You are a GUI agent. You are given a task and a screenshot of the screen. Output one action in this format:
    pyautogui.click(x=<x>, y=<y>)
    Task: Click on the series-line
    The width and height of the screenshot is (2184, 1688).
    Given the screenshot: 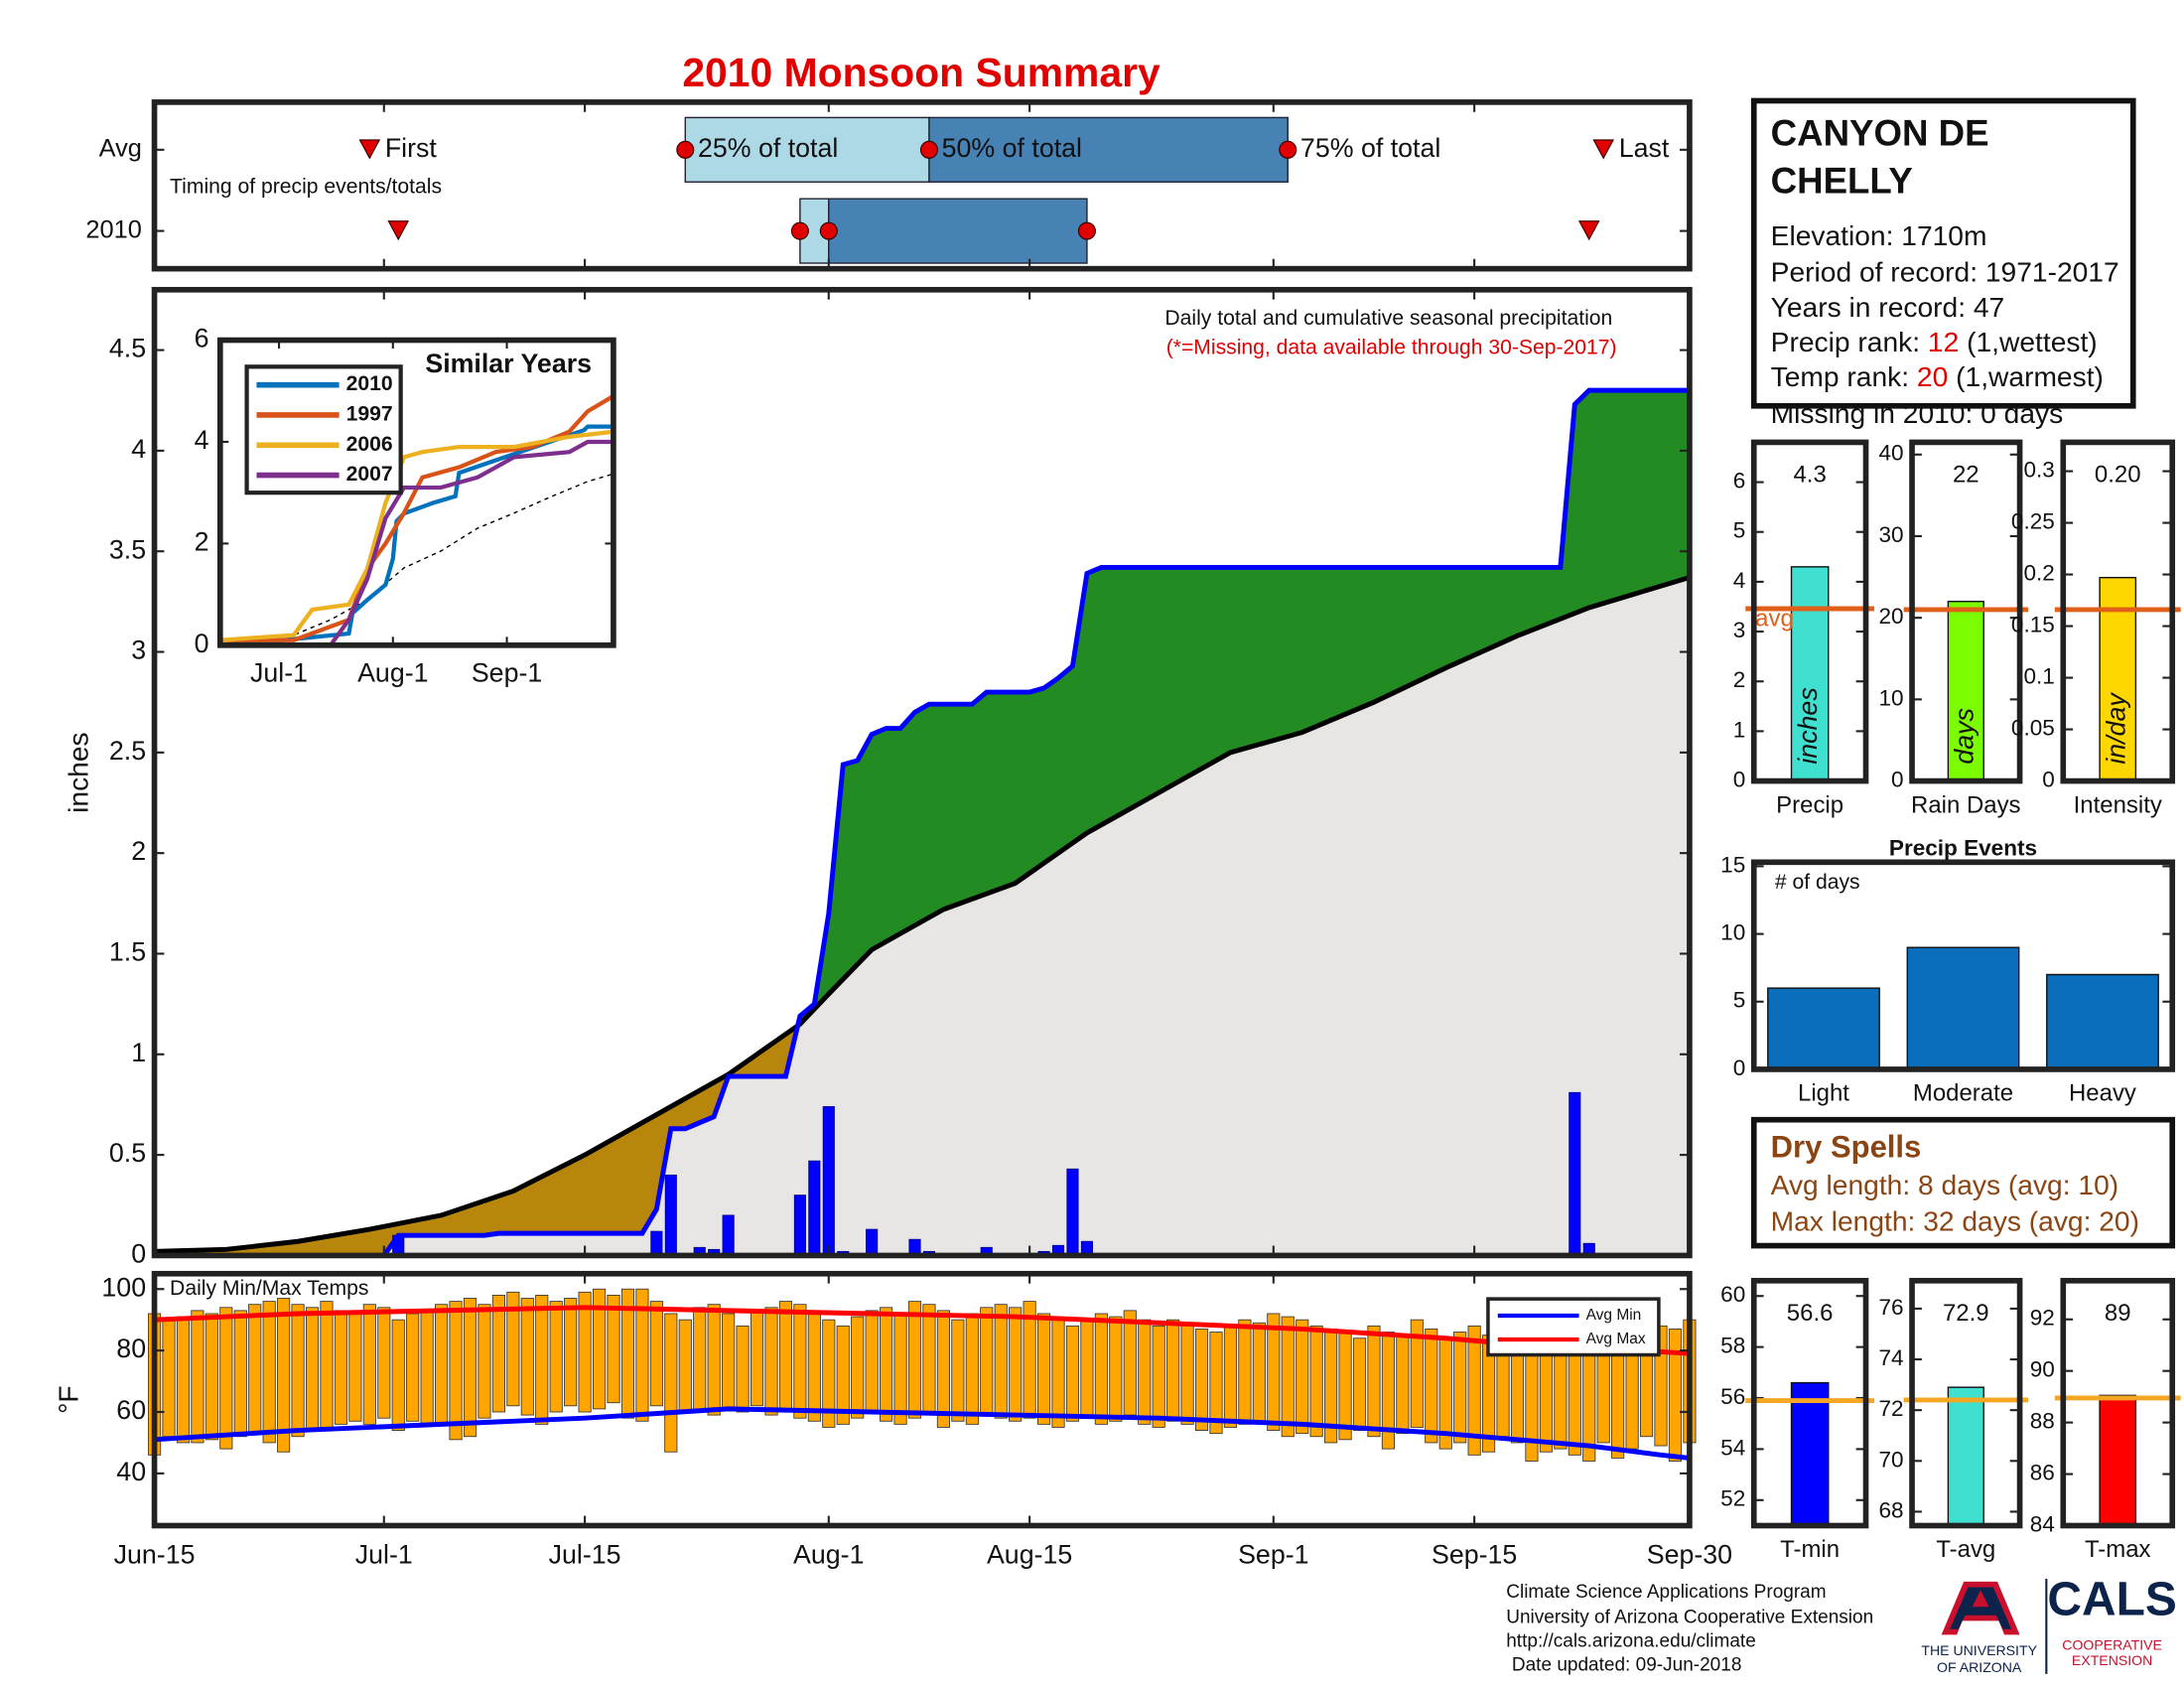 What is the action you would take?
    pyautogui.click(x=416, y=543)
    